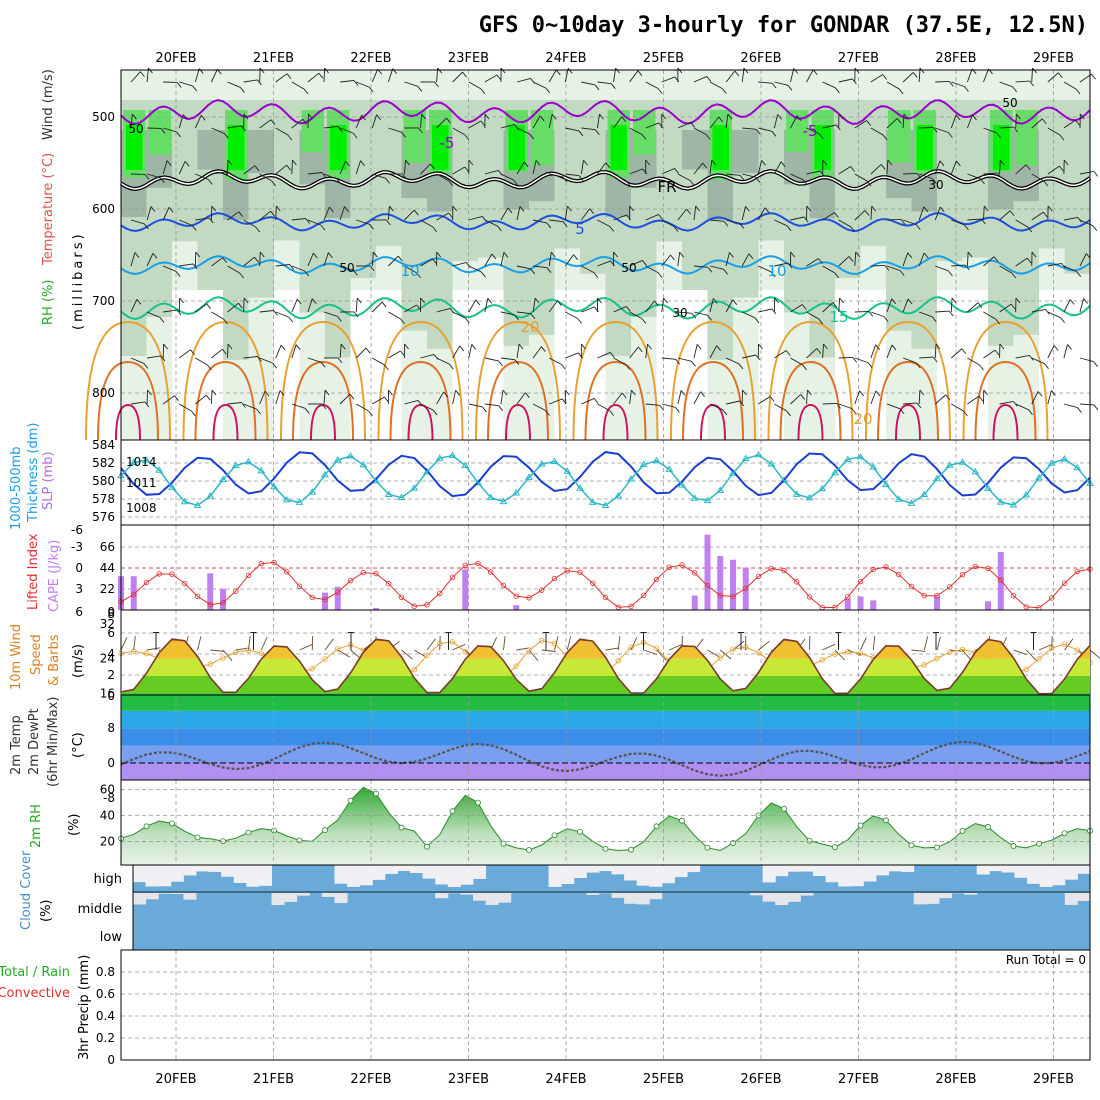 The width and height of the screenshot is (1100, 1100). I want to click on rh-shade-green, so click(414, 136).